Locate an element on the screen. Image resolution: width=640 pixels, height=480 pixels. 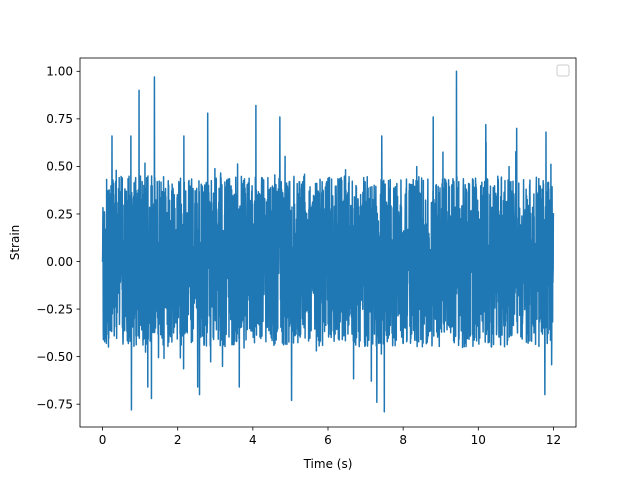
y-tick-label: 0.00 is located at coordinates (59, 262).